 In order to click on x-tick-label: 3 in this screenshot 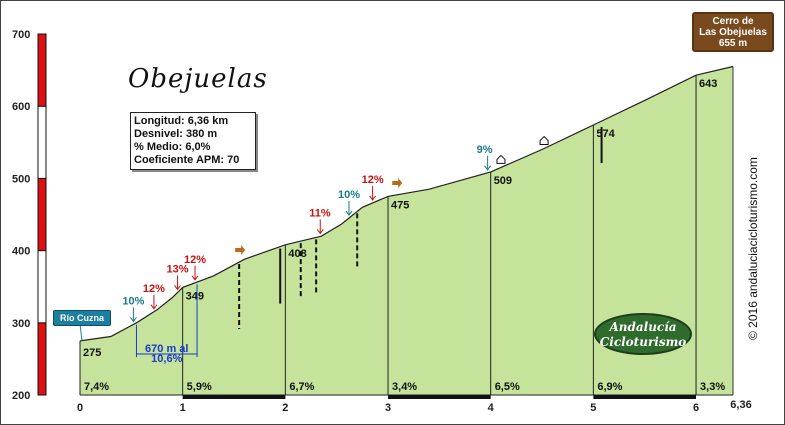, I will do `click(388, 408)`.